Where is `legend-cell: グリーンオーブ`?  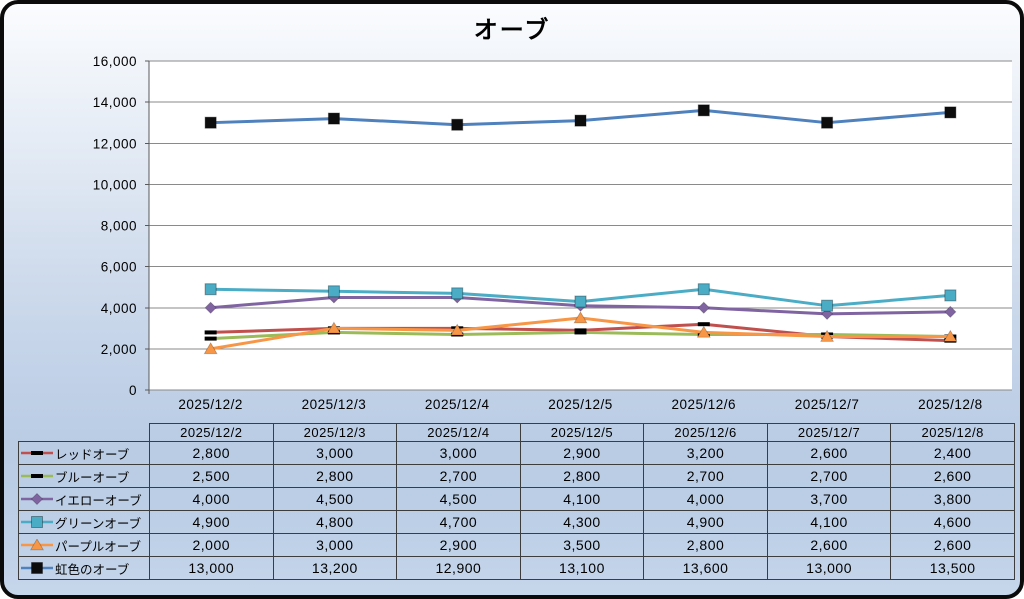
legend-cell: グリーンオーブ is located at coordinates (84, 522).